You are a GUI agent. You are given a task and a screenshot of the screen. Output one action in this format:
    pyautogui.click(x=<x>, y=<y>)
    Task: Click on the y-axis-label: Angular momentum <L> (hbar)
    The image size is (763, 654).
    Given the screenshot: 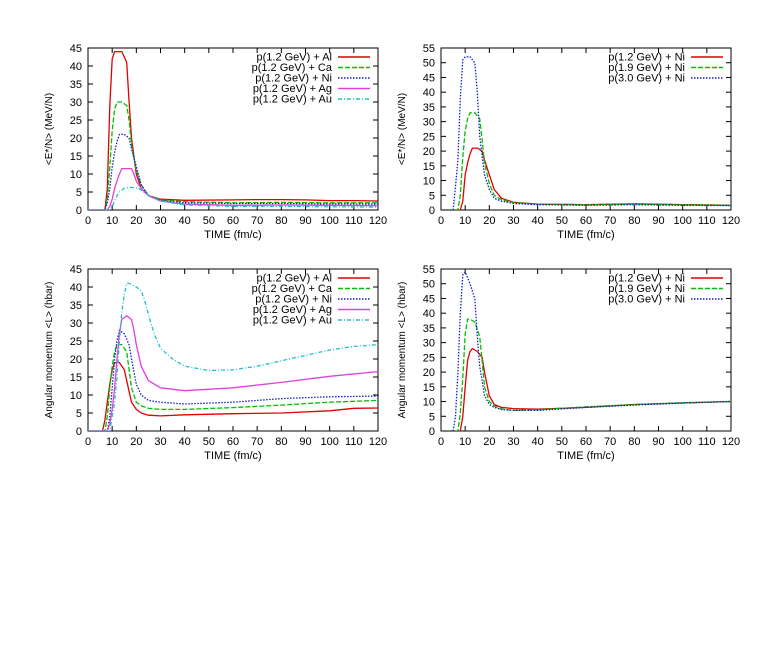 What is the action you would take?
    pyautogui.click(x=49, y=350)
    